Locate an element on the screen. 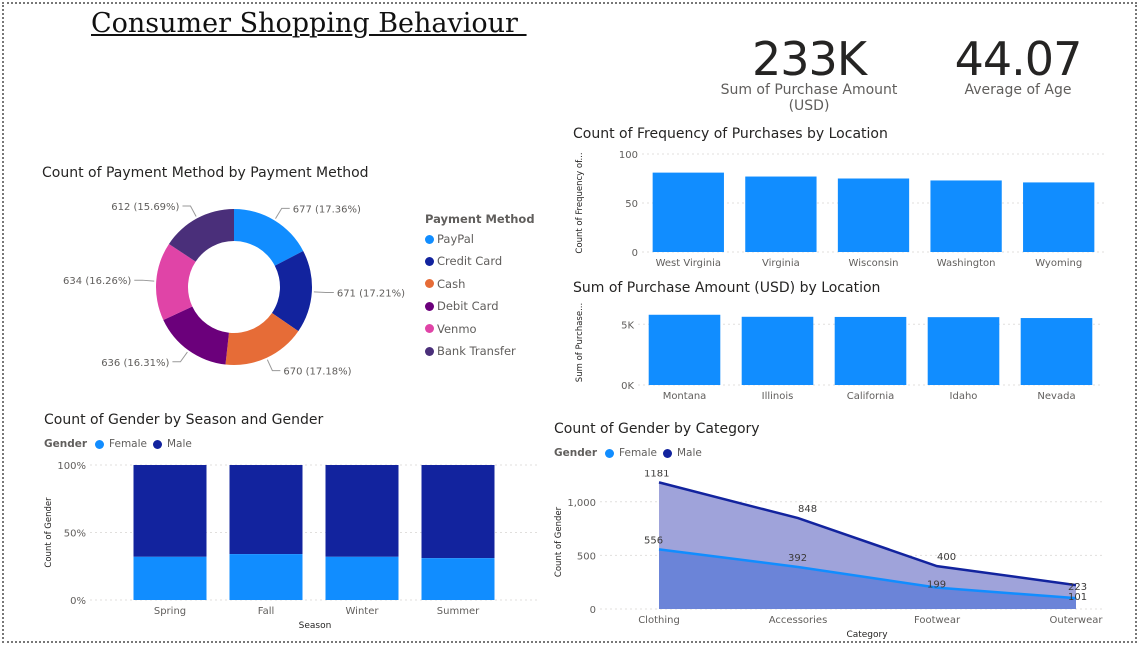  x-tick-label: Washington is located at coordinates (966, 263).